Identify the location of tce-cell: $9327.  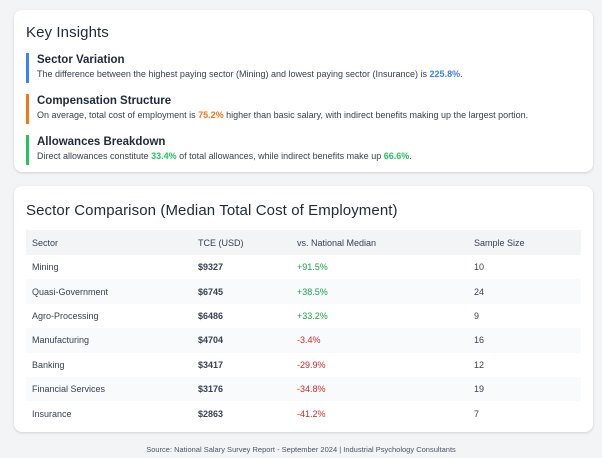
(211, 267).